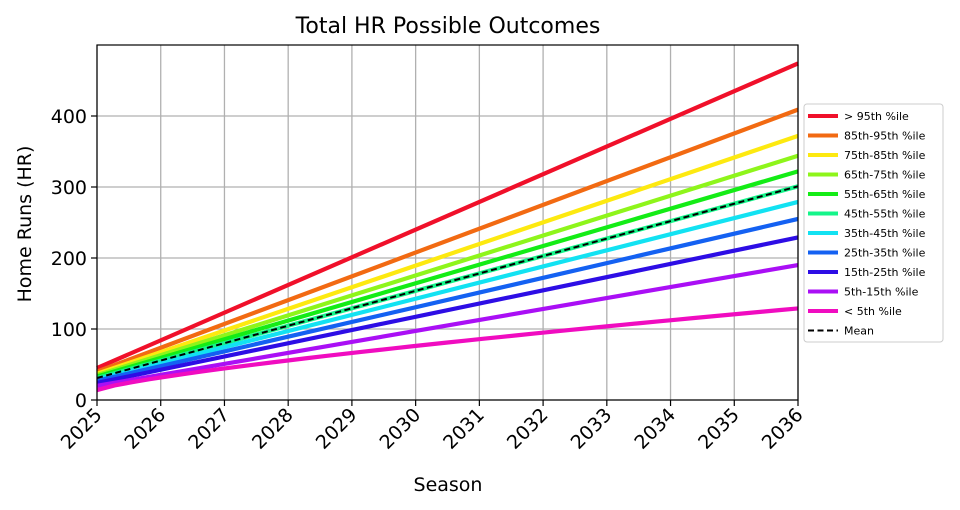  Describe the element at coordinates (81, 401) in the screenshot. I see `y-tick-label: 0` at that location.